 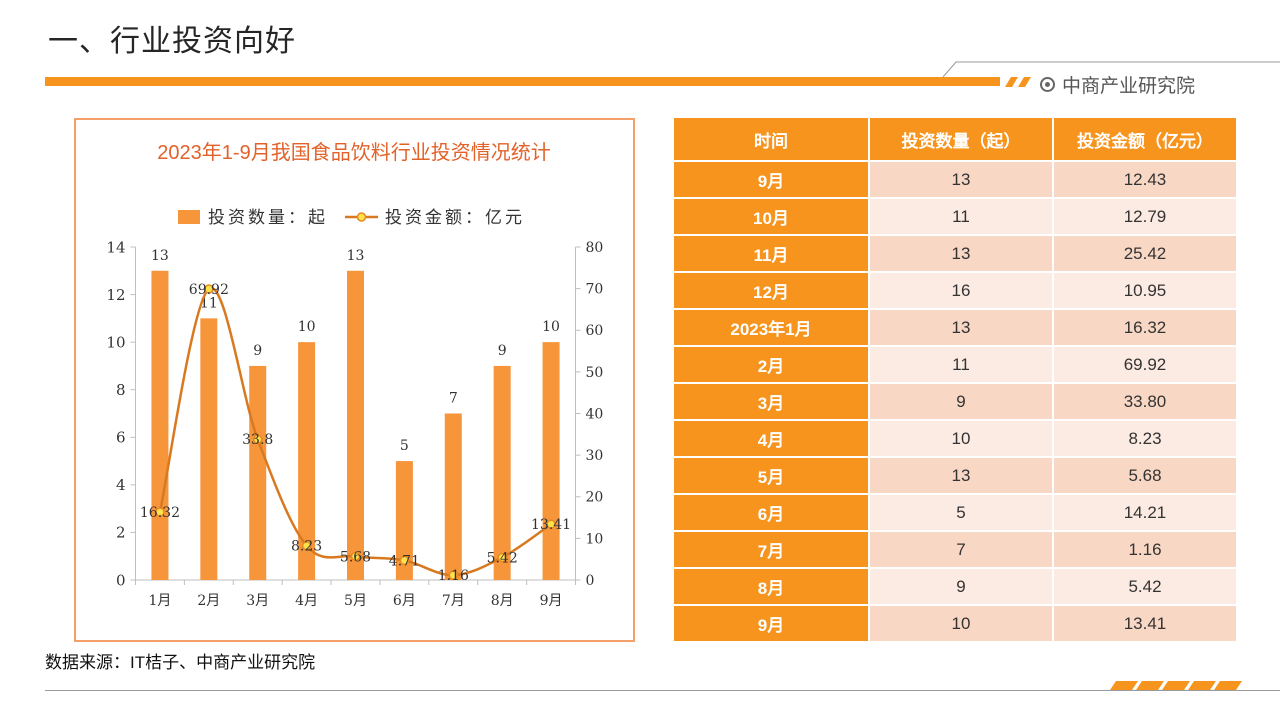 I want to click on right-axis-tick-label: 50, so click(x=595, y=373).